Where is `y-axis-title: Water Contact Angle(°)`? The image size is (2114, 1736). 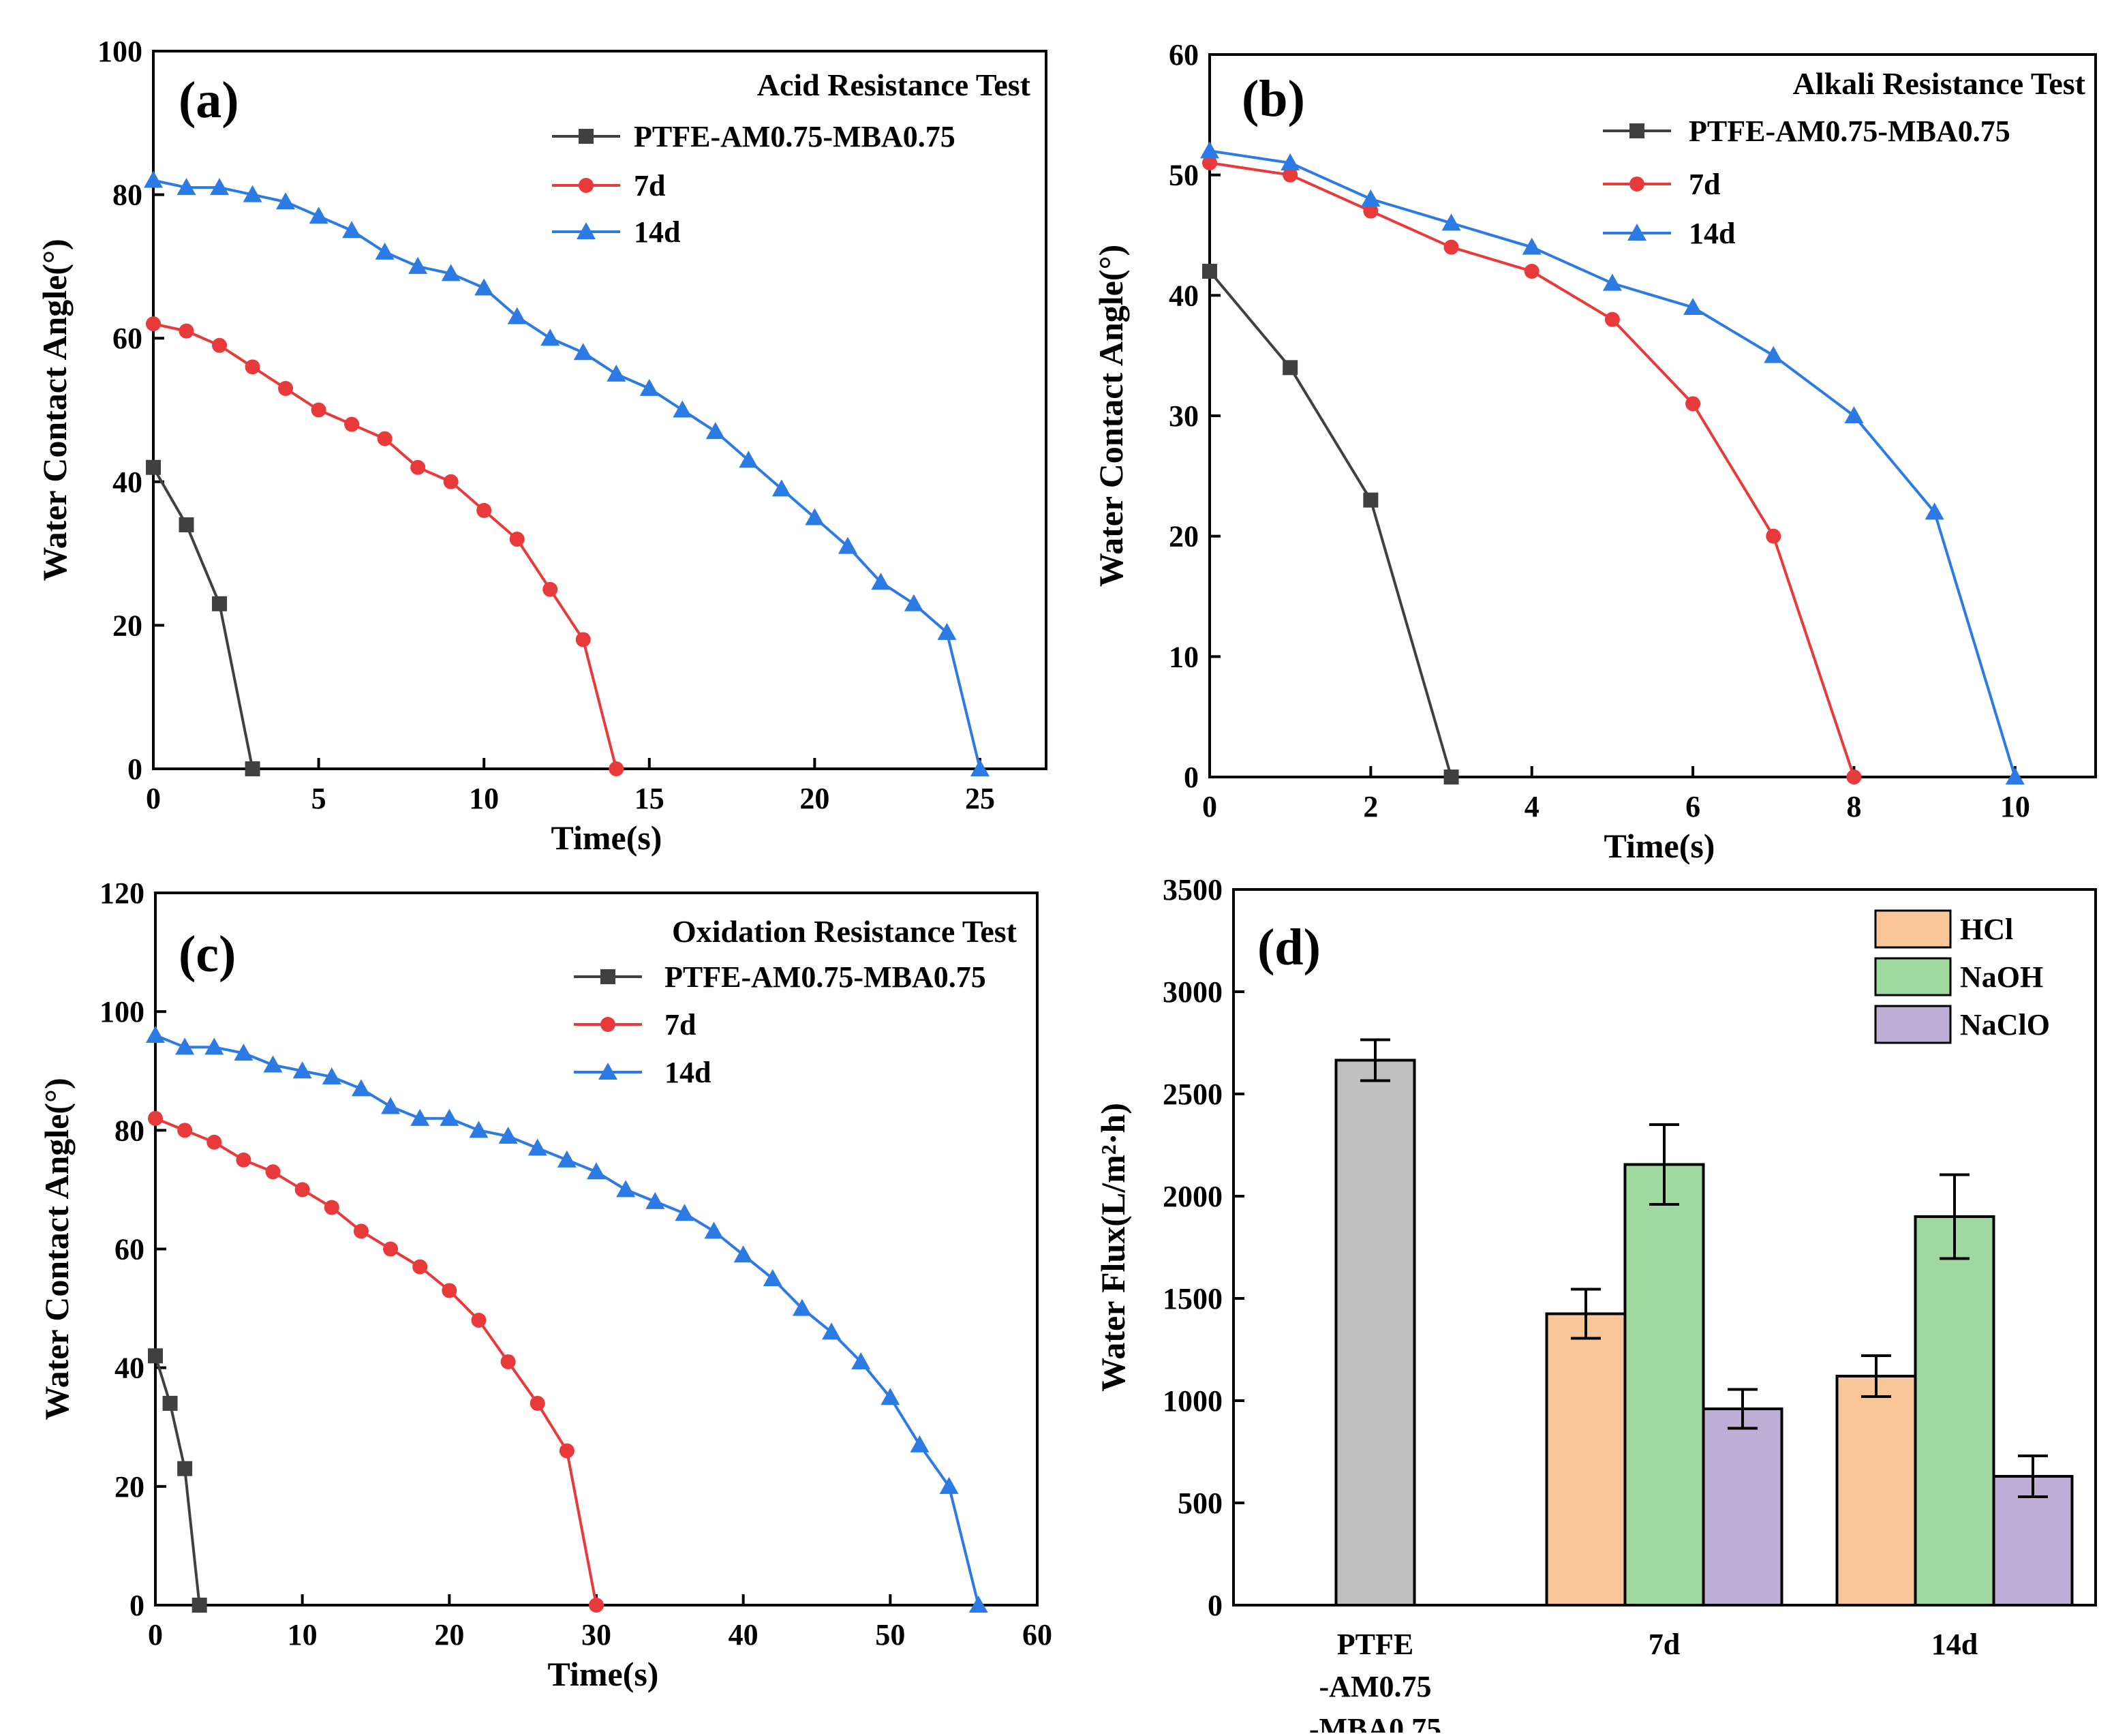 y-axis-title: Water Contact Angle(°) is located at coordinates (57, 1249).